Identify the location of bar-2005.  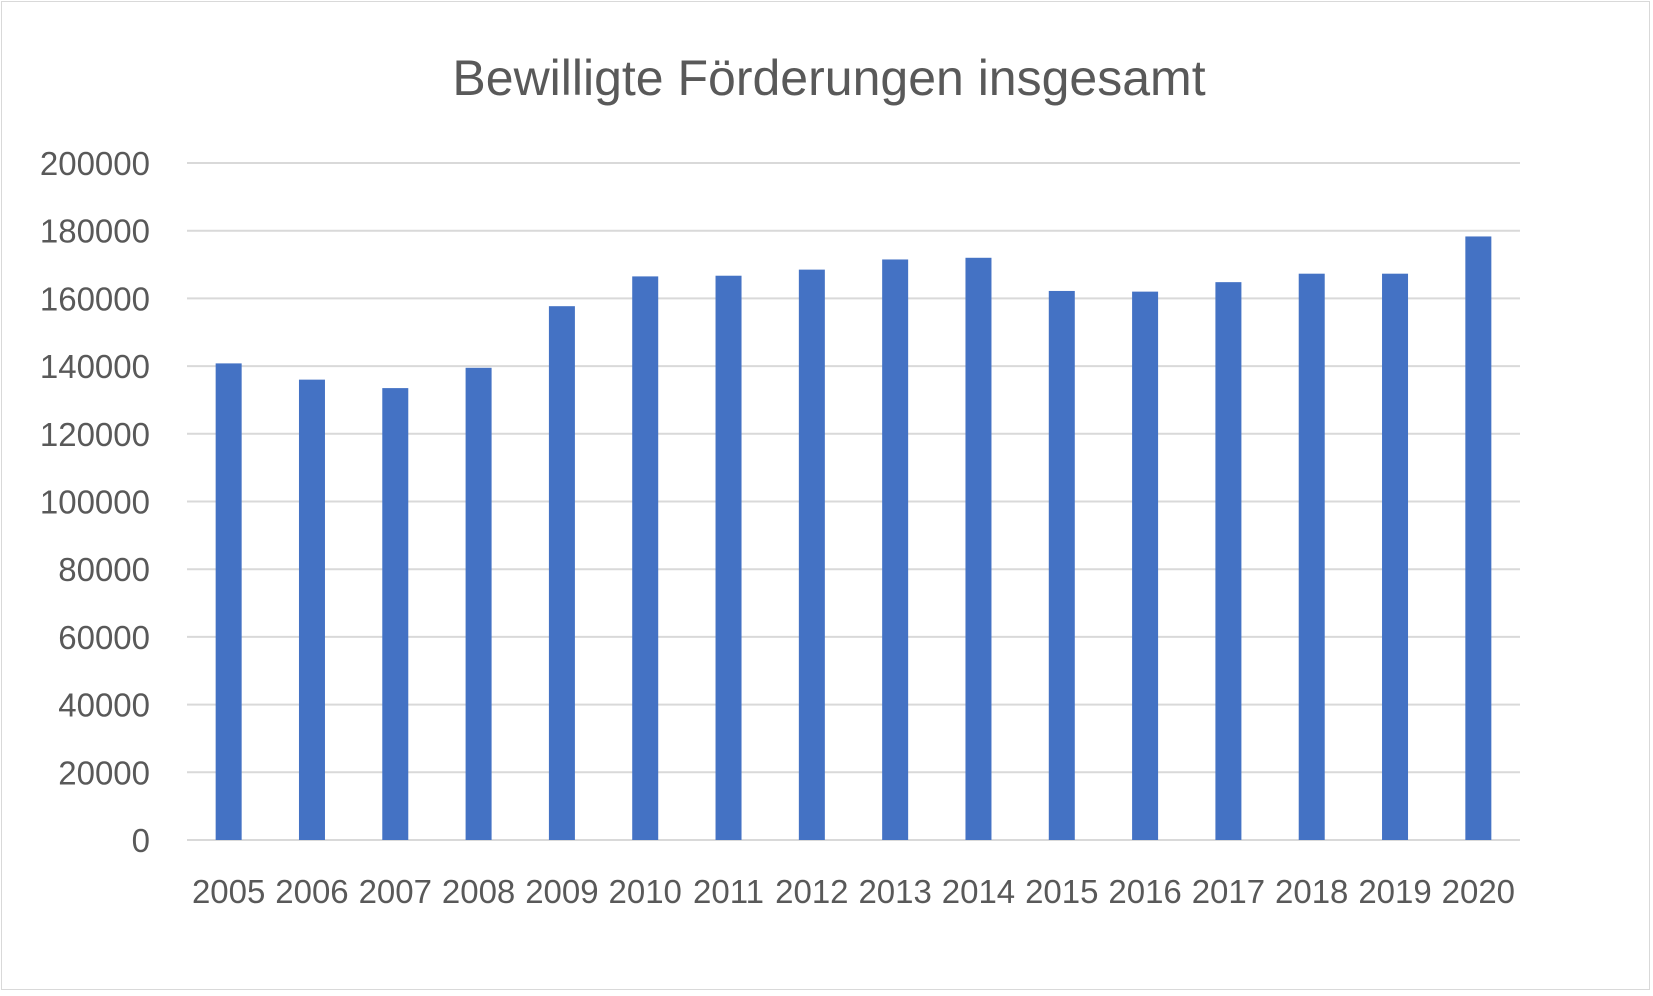
(228, 601).